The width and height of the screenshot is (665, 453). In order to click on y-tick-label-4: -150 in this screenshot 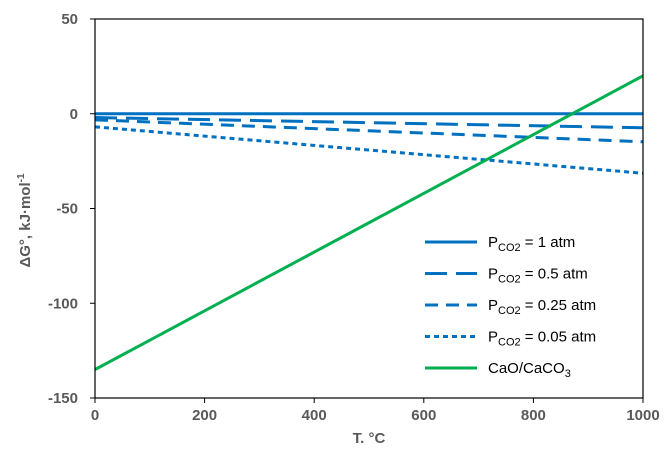, I will do `click(63, 398)`.